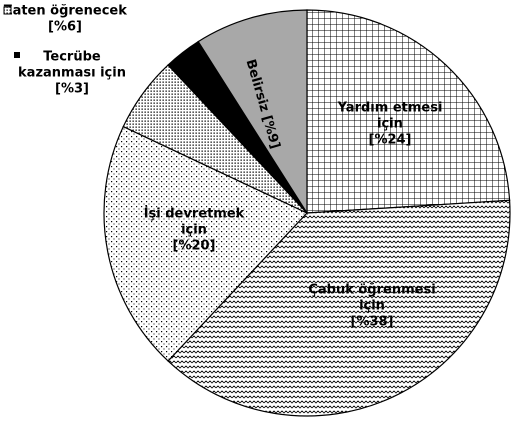  What do you see at coordinates (65, 11) in the screenshot?
I see `category-label: Zaten öğrenecek` at bounding box center [65, 11].